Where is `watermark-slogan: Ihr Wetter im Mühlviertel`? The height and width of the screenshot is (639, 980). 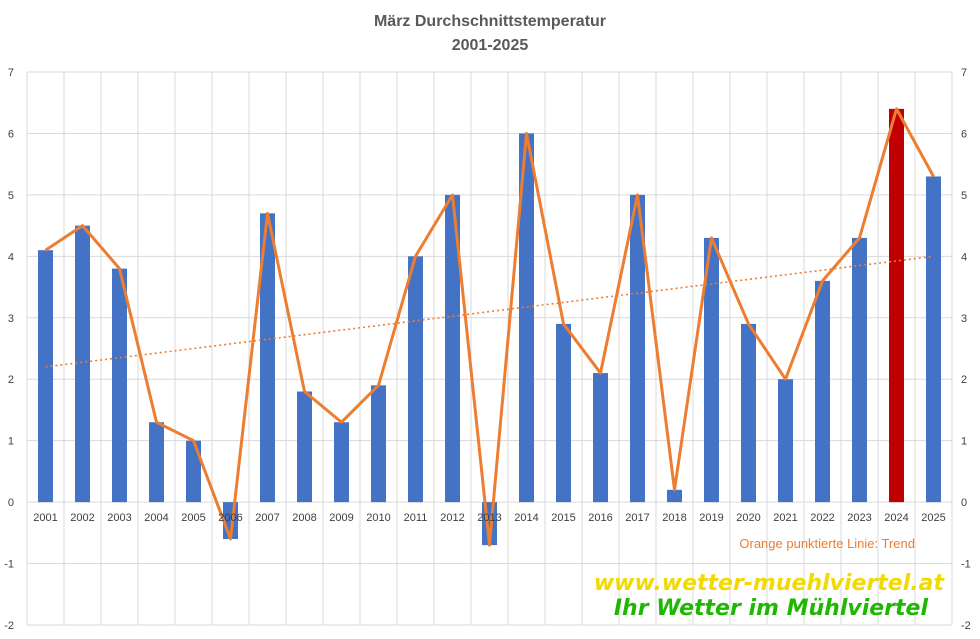
watermark-slogan: Ihr Wetter im Mühlviertel is located at coordinates (771, 608).